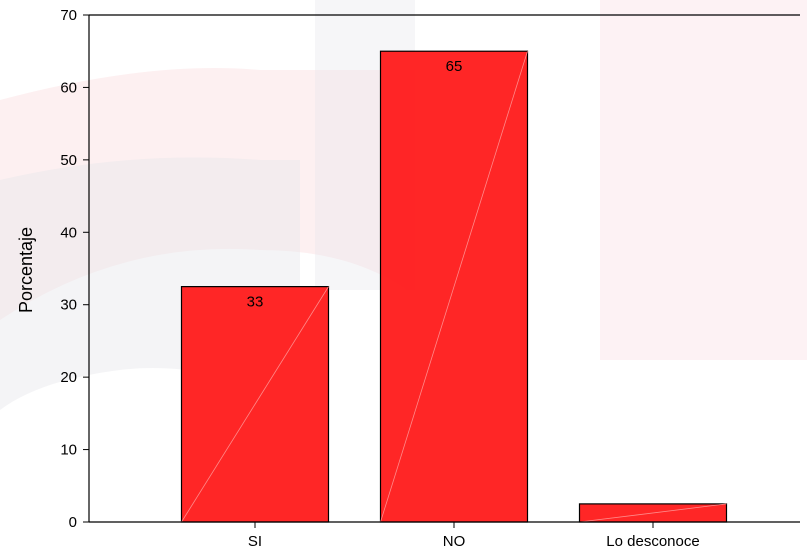  Describe the element at coordinates (474, 536) in the screenshot. I see `x-axis-labels: SI NO Lo desconoce` at that location.